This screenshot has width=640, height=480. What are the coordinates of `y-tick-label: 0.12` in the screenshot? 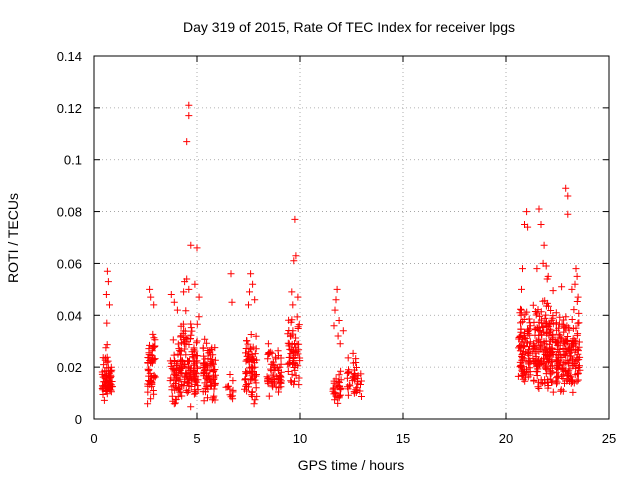 It's located at (69, 108).